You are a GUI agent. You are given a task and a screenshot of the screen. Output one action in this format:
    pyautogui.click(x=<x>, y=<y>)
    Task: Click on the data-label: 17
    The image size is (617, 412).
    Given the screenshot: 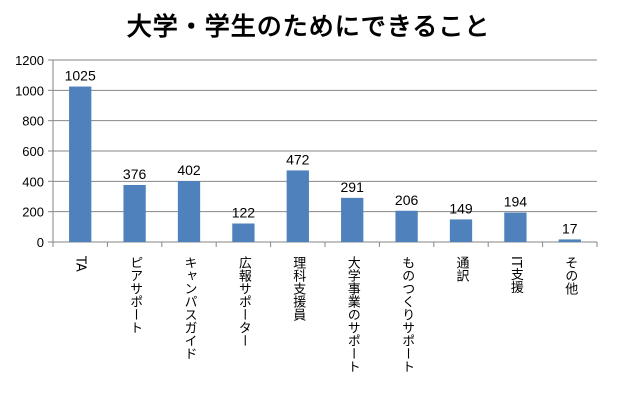 What is the action you would take?
    pyautogui.click(x=570, y=228)
    